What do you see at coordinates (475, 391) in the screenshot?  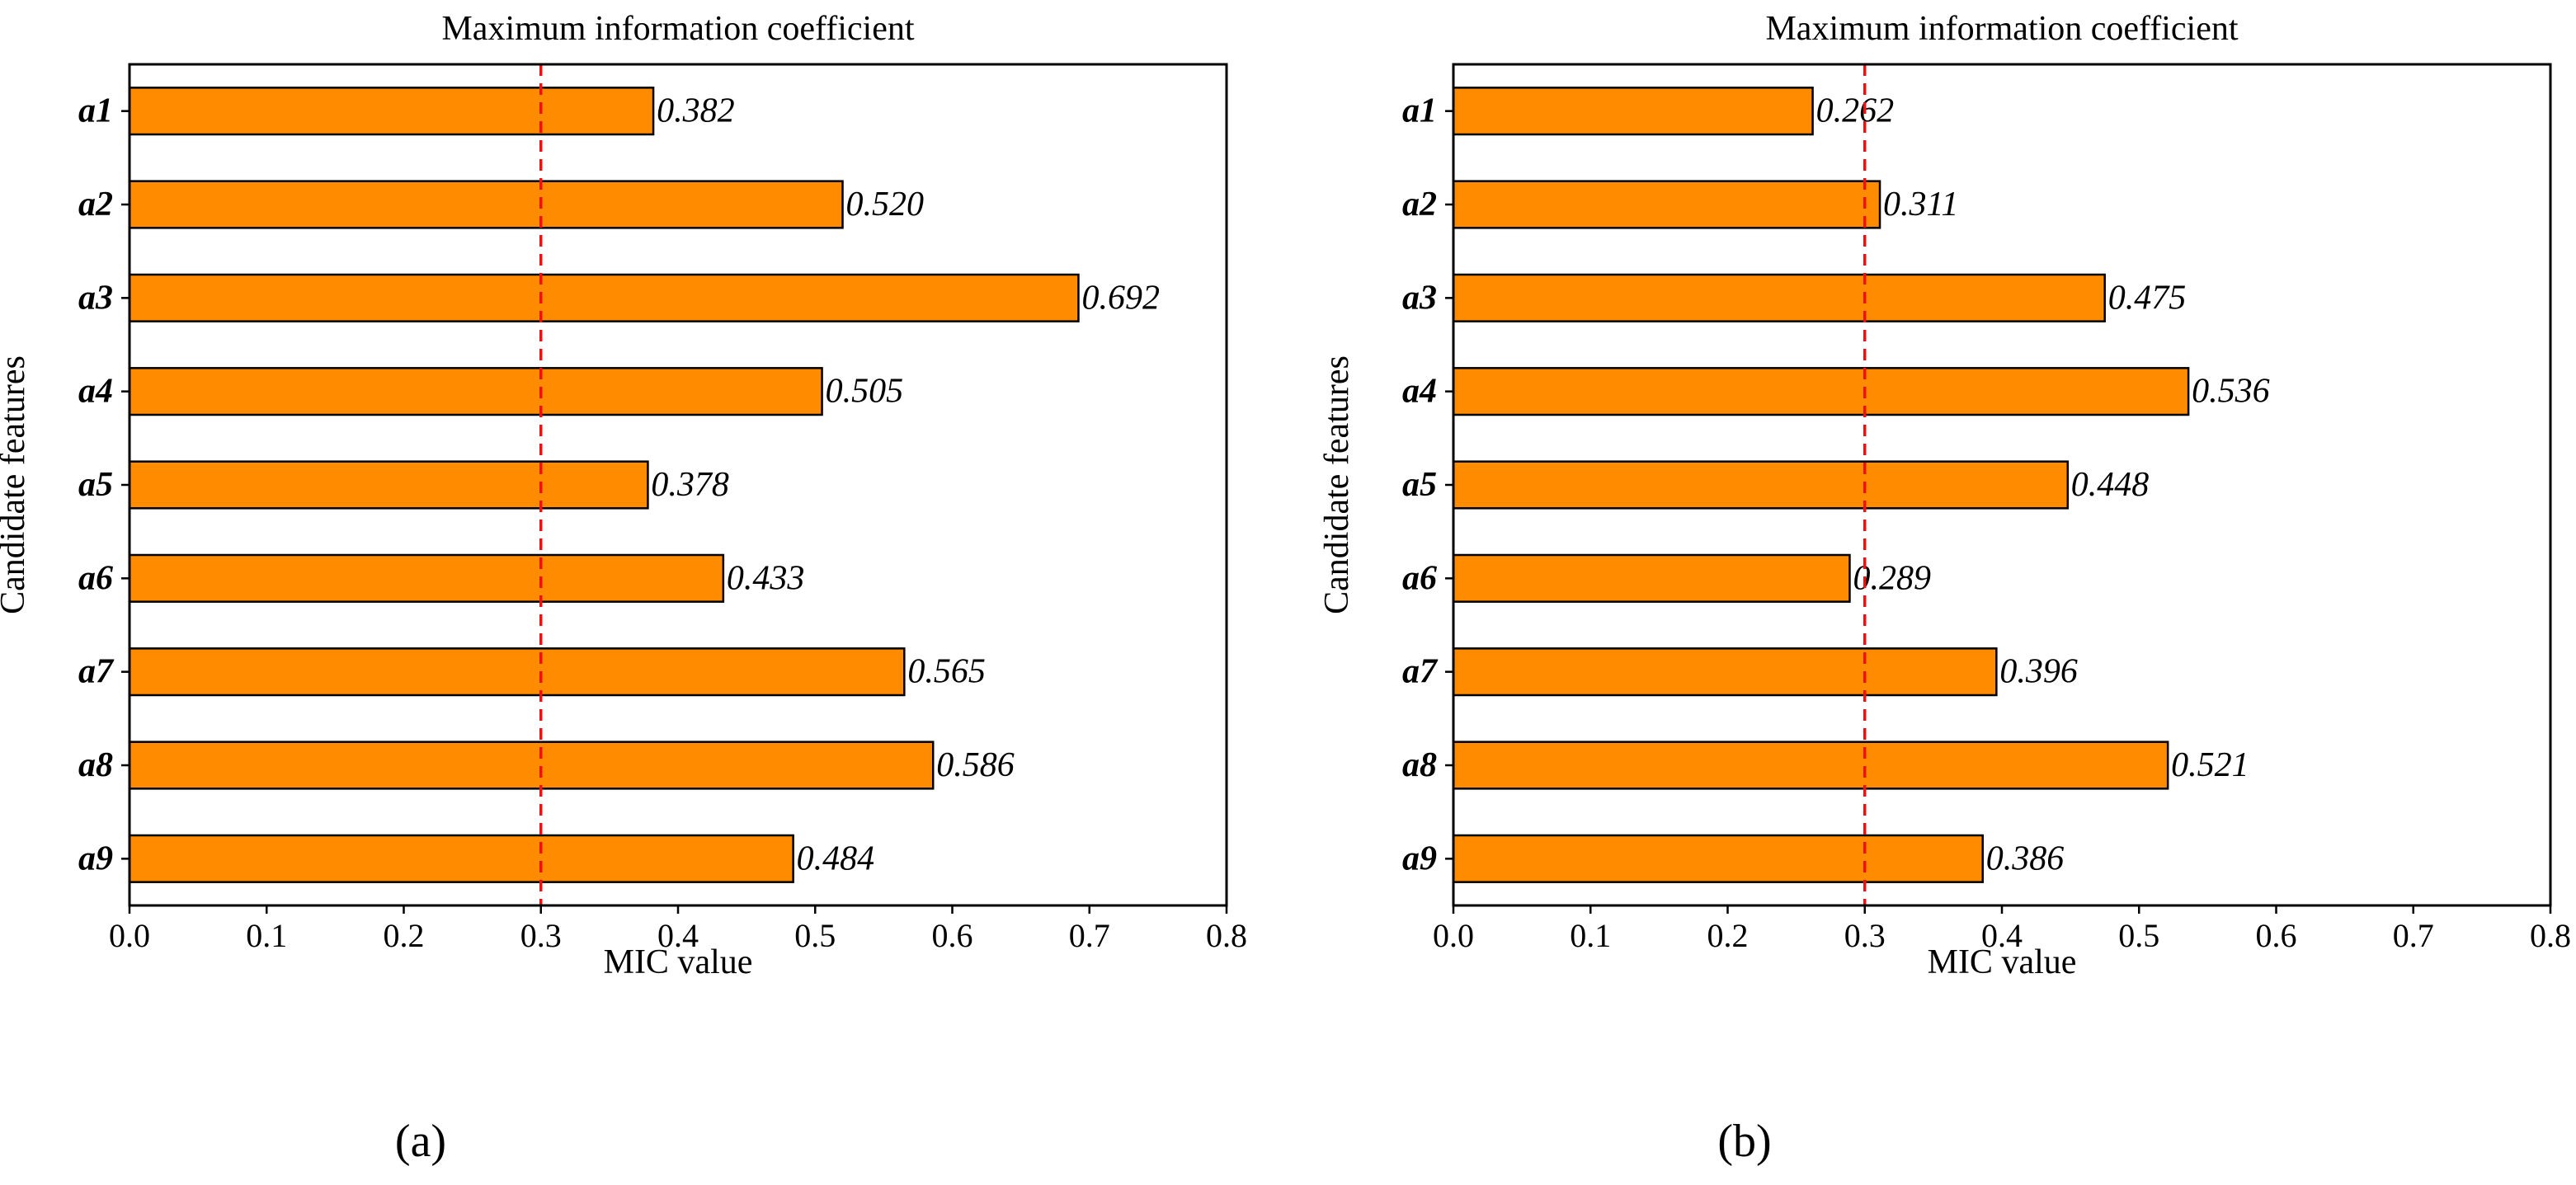 I see `panel-a-bar-a4` at bounding box center [475, 391].